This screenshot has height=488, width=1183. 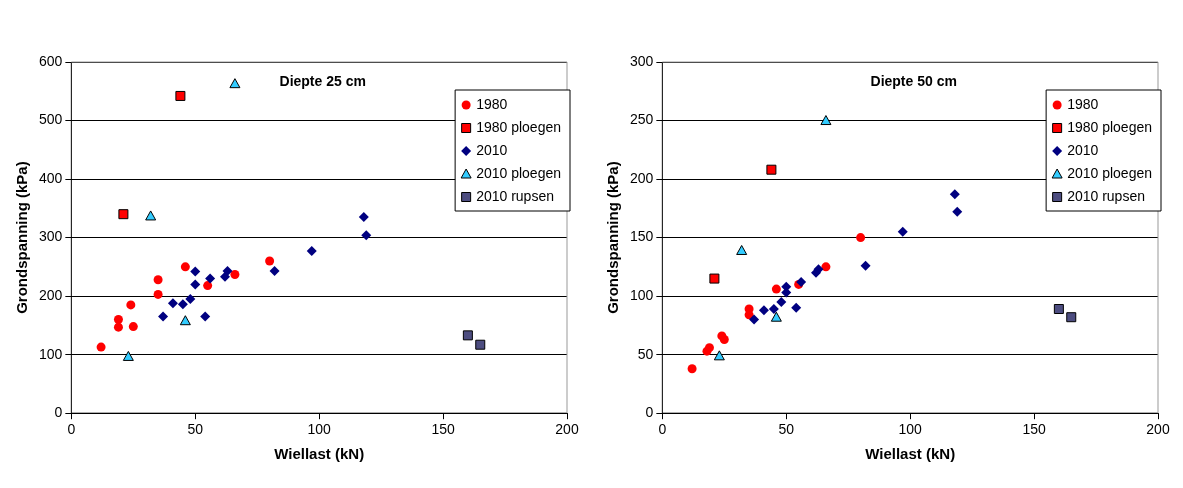 I want to click on y-tick-label: 600, so click(x=51, y=60).